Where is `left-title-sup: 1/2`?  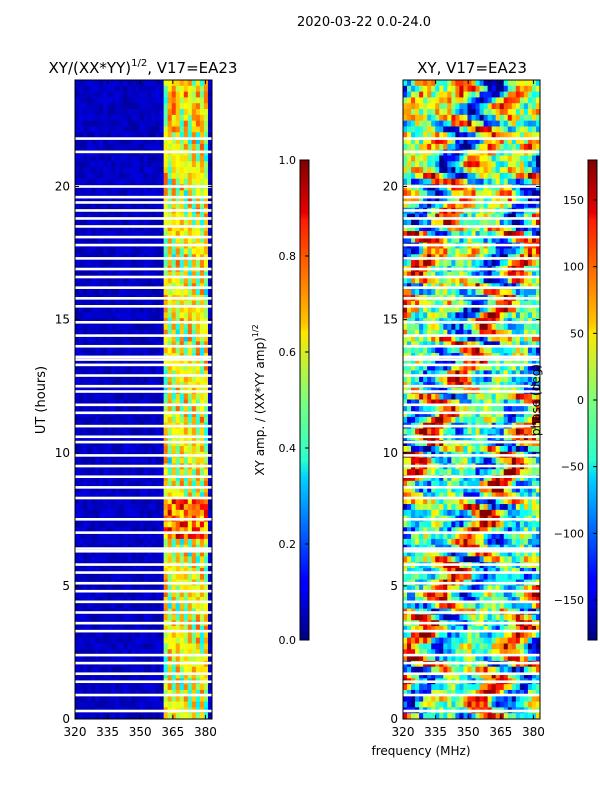 left-title-sup: 1/2 is located at coordinates (139, 63).